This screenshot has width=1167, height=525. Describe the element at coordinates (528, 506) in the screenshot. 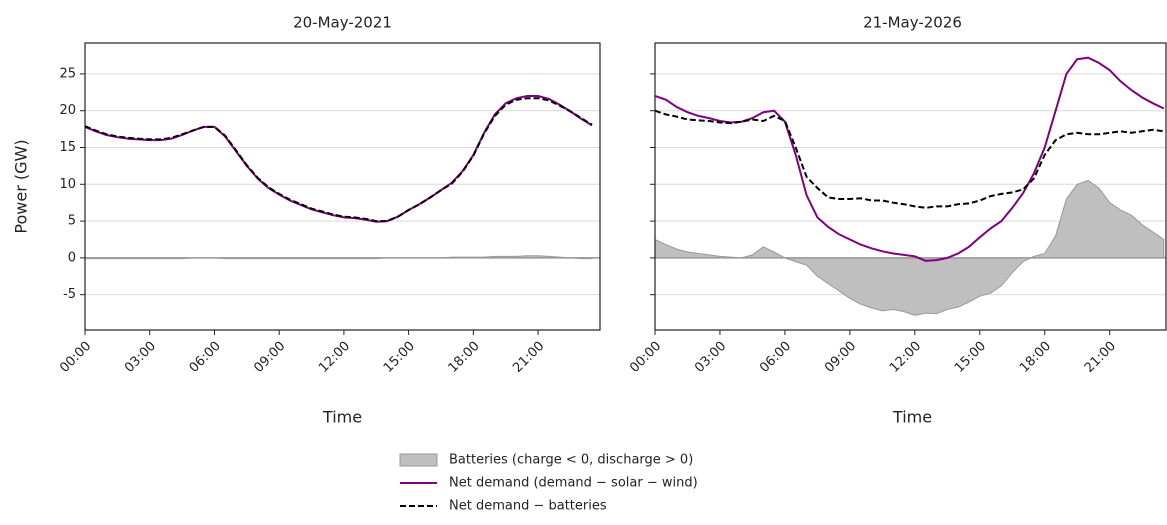

I see `legend-label: Net demand − batteries` at that location.